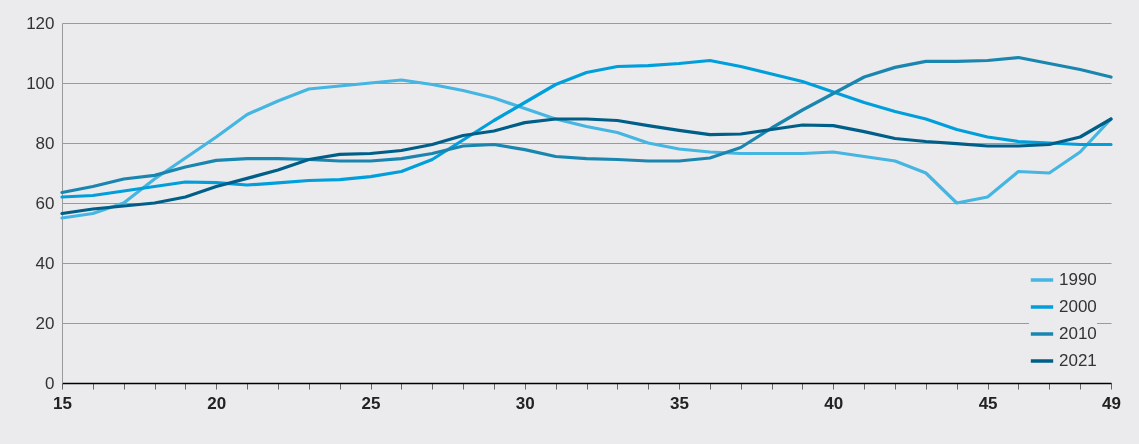 This screenshot has width=1139, height=444. I want to click on y-tick-label: 60, so click(45, 203).